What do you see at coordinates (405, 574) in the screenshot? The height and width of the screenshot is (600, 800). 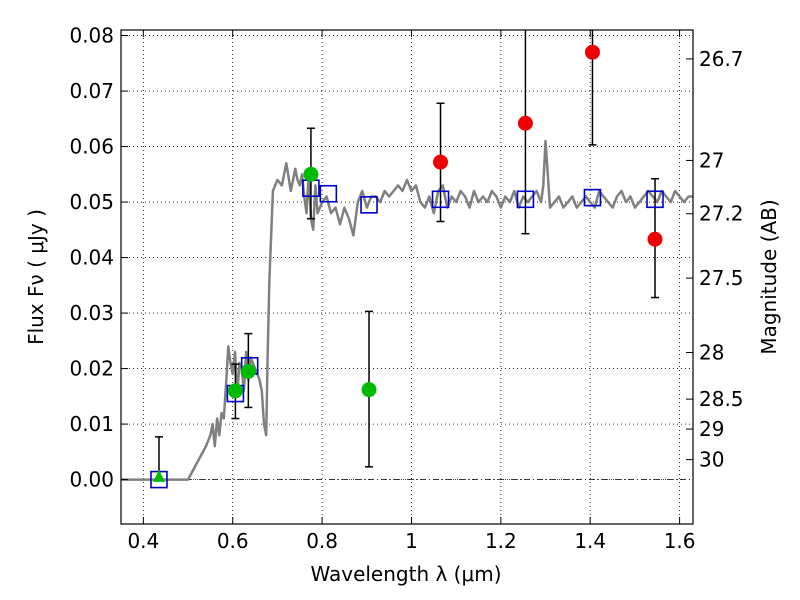 I see `x-axis-label: Wavelength λ (μm)` at bounding box center [405, 574].